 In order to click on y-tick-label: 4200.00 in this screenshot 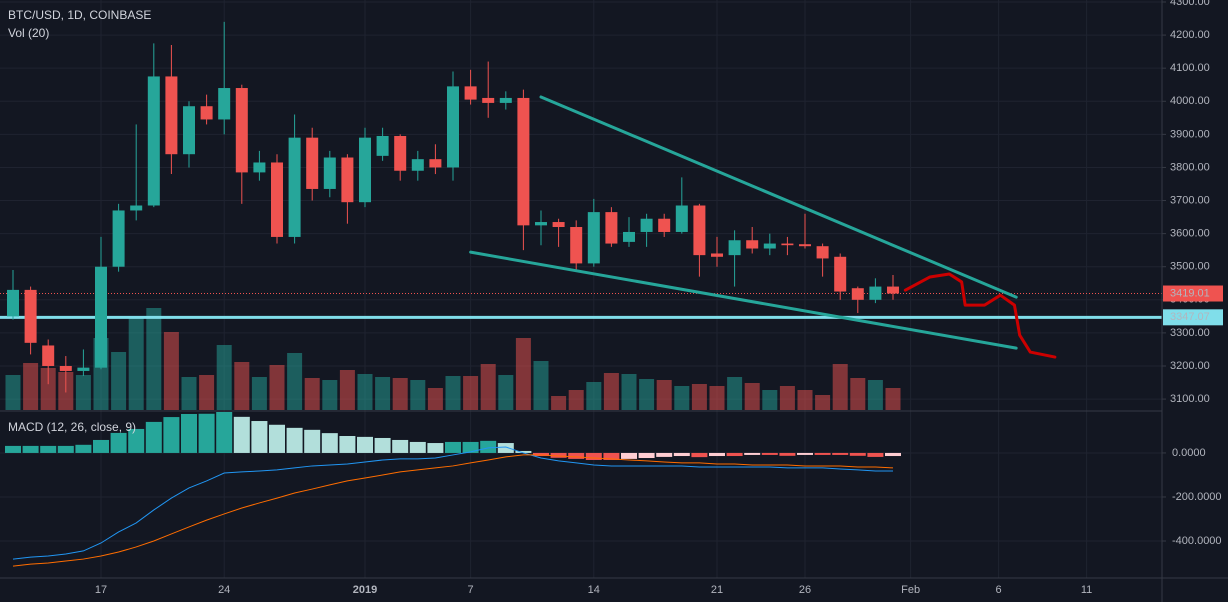, I will do `click(1190, 35)`.